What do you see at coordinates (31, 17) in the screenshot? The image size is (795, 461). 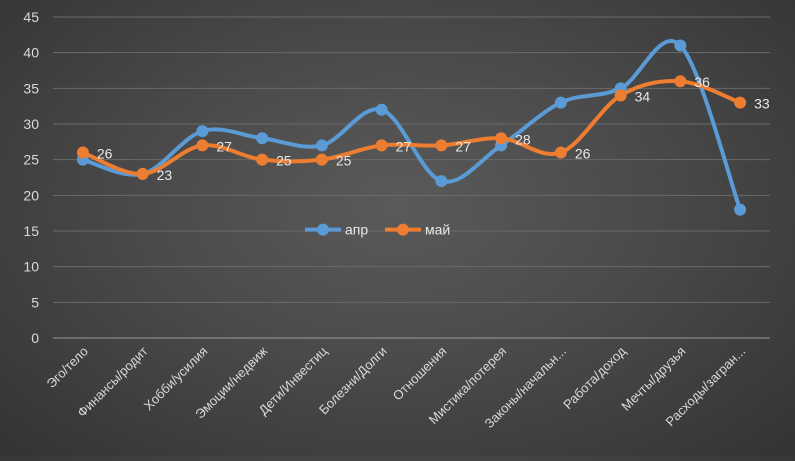 I see `y-tick-label: 45` at bounding box center [31, 17].